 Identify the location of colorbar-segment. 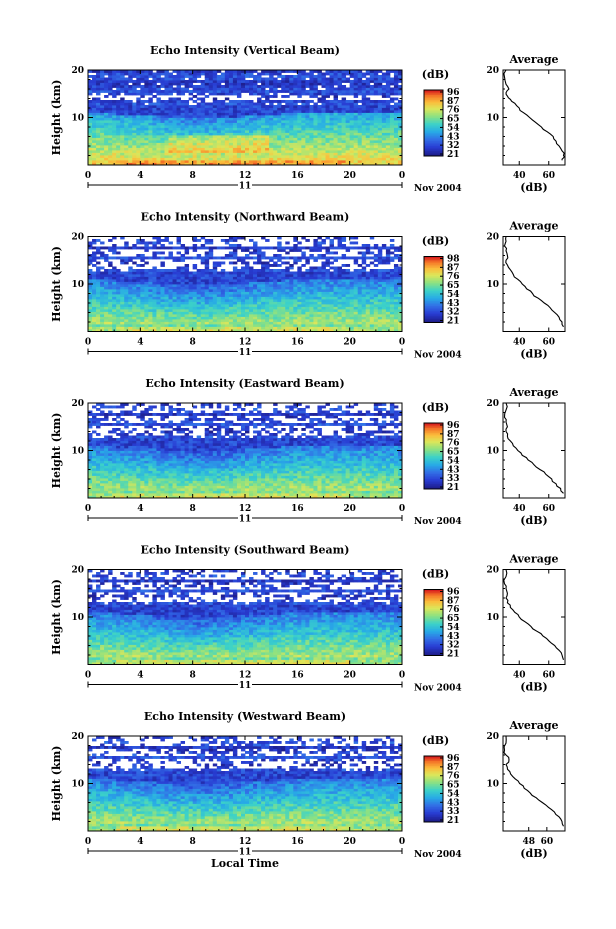
(433, 138).